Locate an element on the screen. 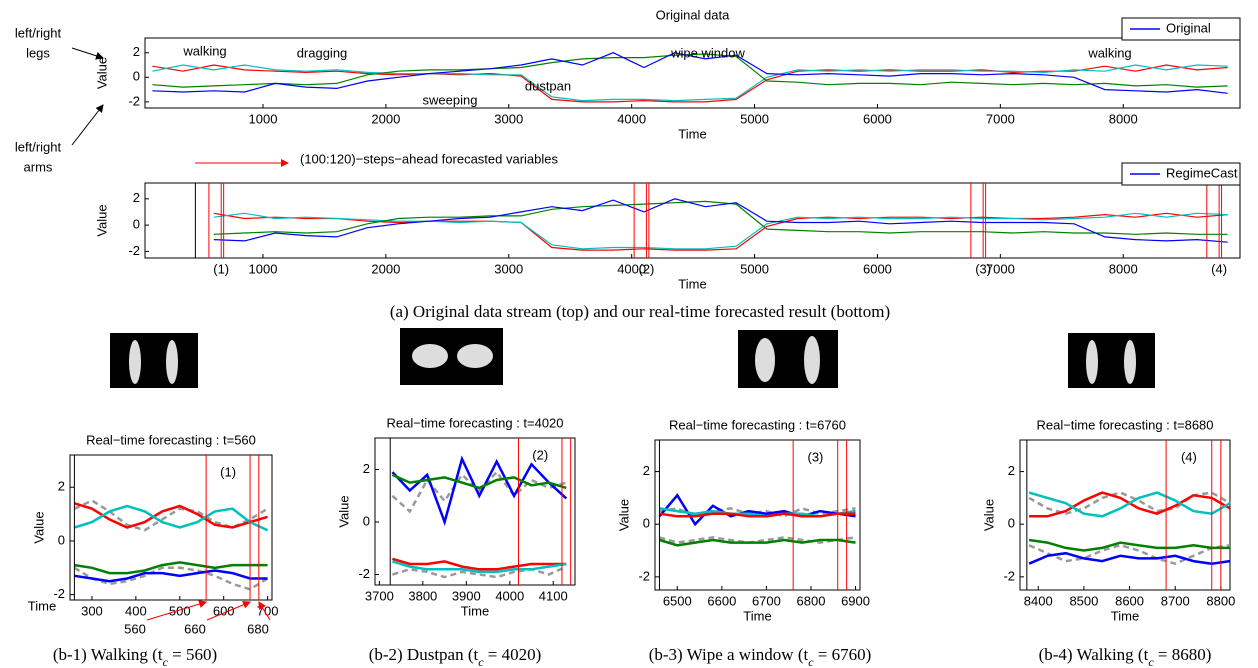 The width and height of the screenshot is (1258, 668). x-tick-label: 8600 is located at coordinates (1129, 600).